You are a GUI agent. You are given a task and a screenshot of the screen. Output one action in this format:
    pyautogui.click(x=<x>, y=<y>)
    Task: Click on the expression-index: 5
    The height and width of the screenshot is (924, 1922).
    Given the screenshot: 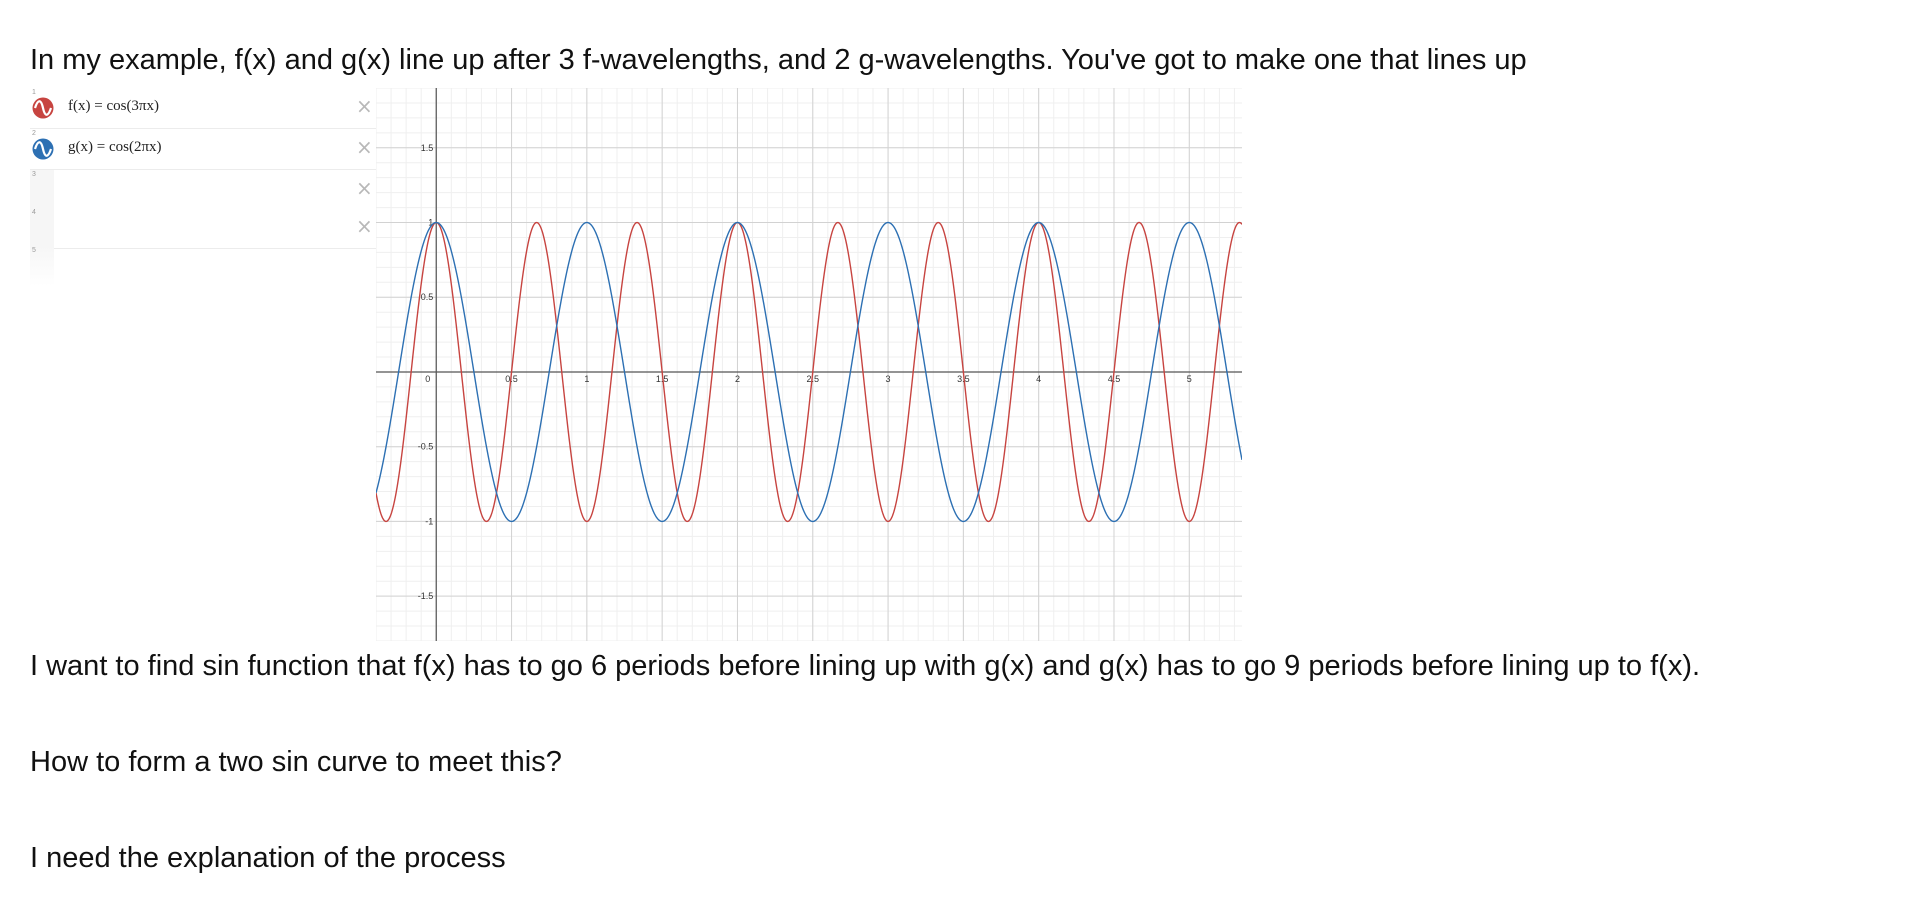 What is the action you would take?
    pyautogui.click(x=34, y=250)
    